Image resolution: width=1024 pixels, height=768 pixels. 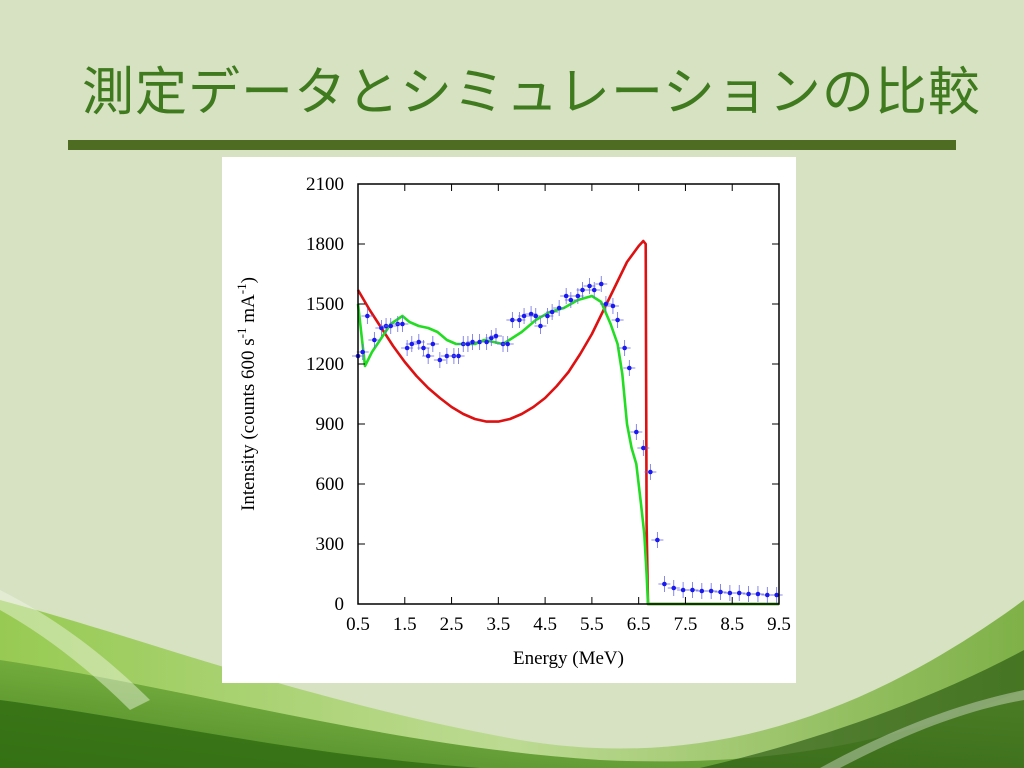 What do you see at coordinates (340, 604) in the screenshot?
I see `y-tick-label: 0` at bounding box center [340, 604].